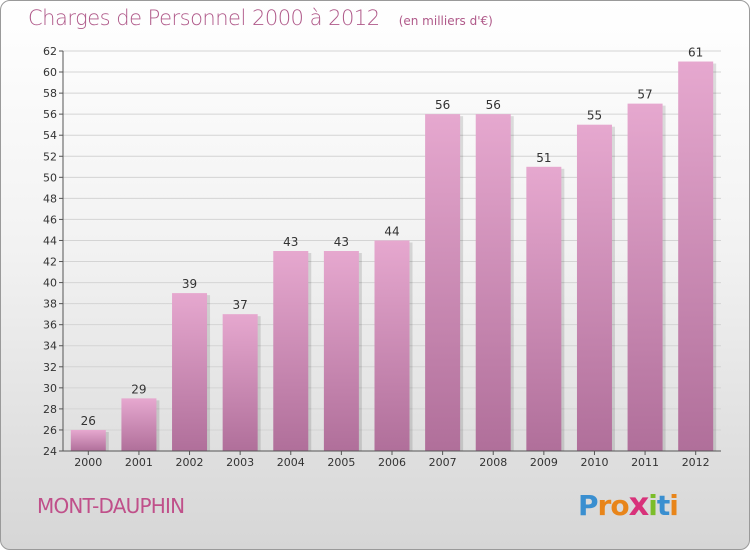 This screenshot has height=550, width=750. What do you see at coordinates (190, 372) in the screenshot?
I see `bar-2002` at bounding box center [190, 372].